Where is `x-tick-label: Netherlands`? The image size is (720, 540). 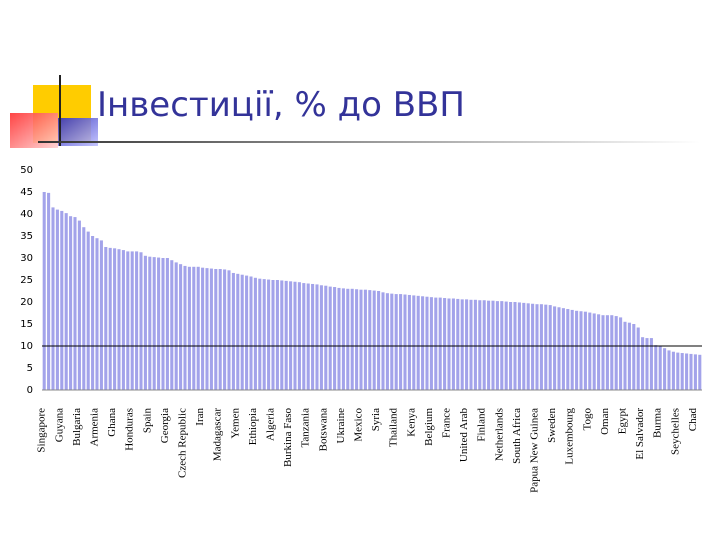 x-tick-label: Netherlands is located at coordinates (499, 434).